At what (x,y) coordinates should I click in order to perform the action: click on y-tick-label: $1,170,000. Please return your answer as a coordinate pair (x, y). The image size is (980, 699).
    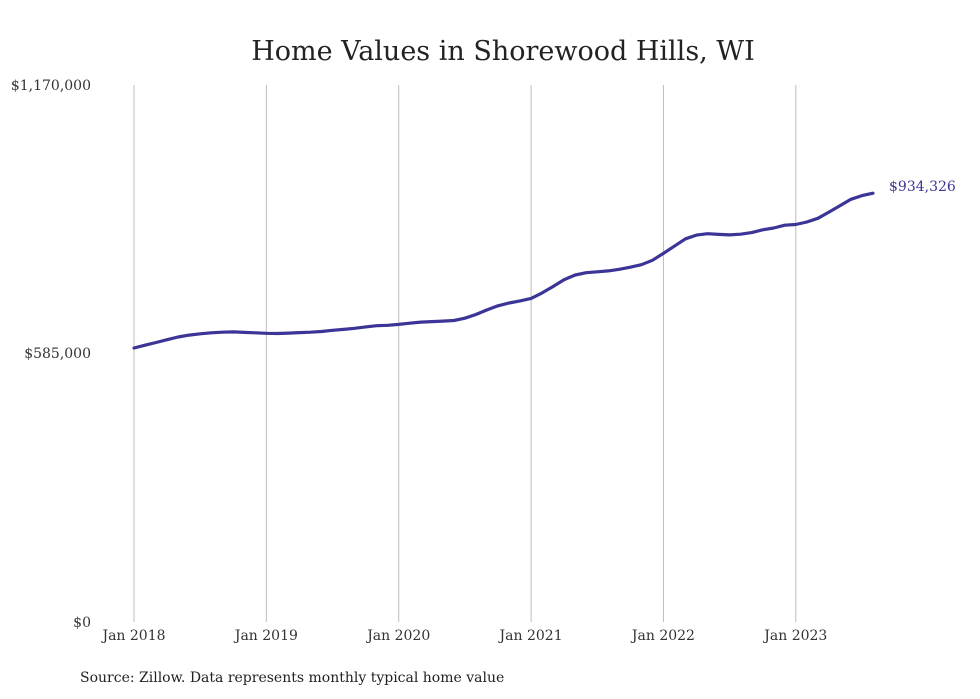
    Looking at the image, I should click on (51, 86).